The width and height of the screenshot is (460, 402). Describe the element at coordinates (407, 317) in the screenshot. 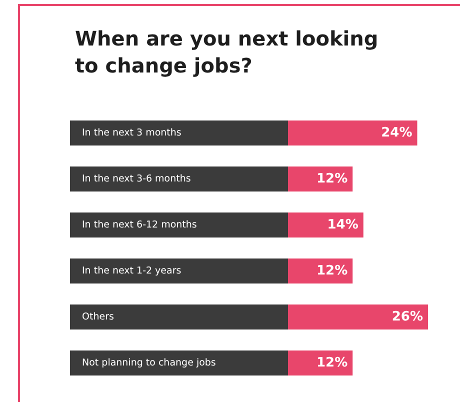

I see `data-label: 26%` at that location.